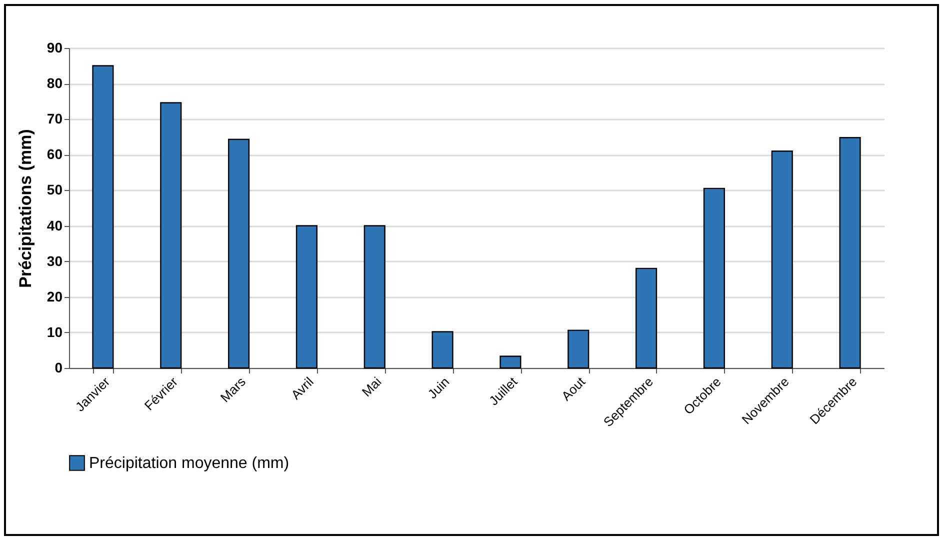 The width and height of the screenshot is (947, 544). I want to click on y-tick-label: 30, so click(54, 260).